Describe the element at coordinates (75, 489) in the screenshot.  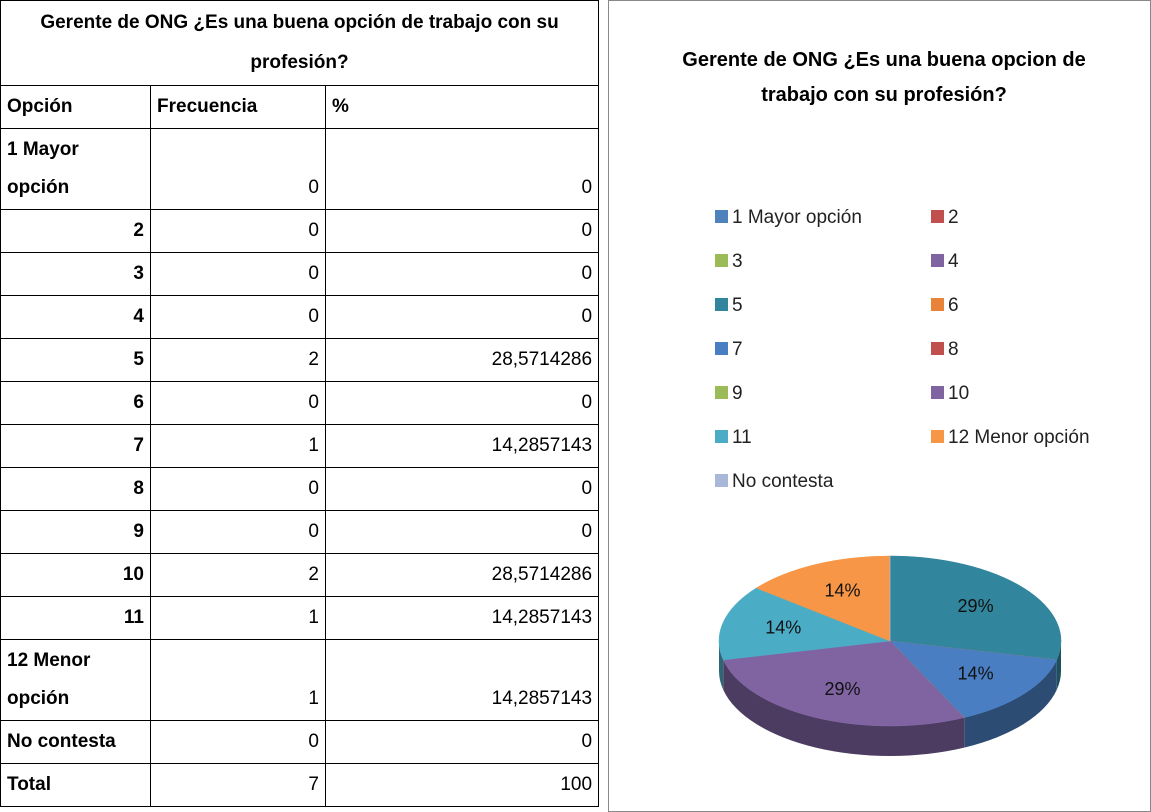
I see `option-cell: 8` at that location.